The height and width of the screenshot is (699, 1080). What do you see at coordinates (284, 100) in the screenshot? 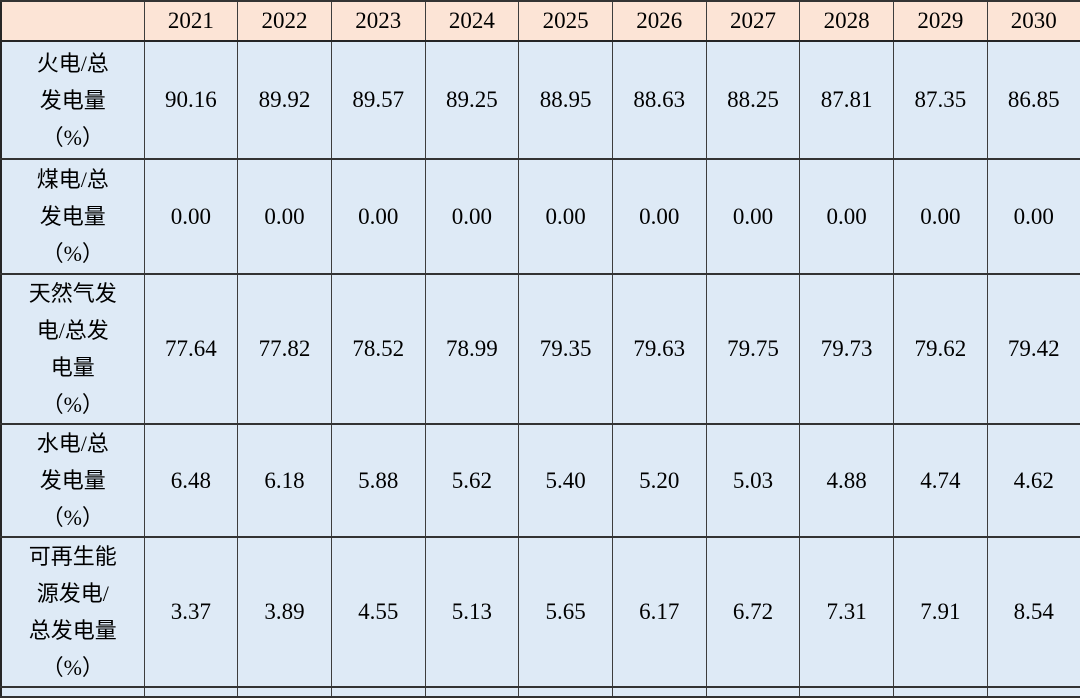
I see `table-cell: 89.92` at bounding box center [284, 100].